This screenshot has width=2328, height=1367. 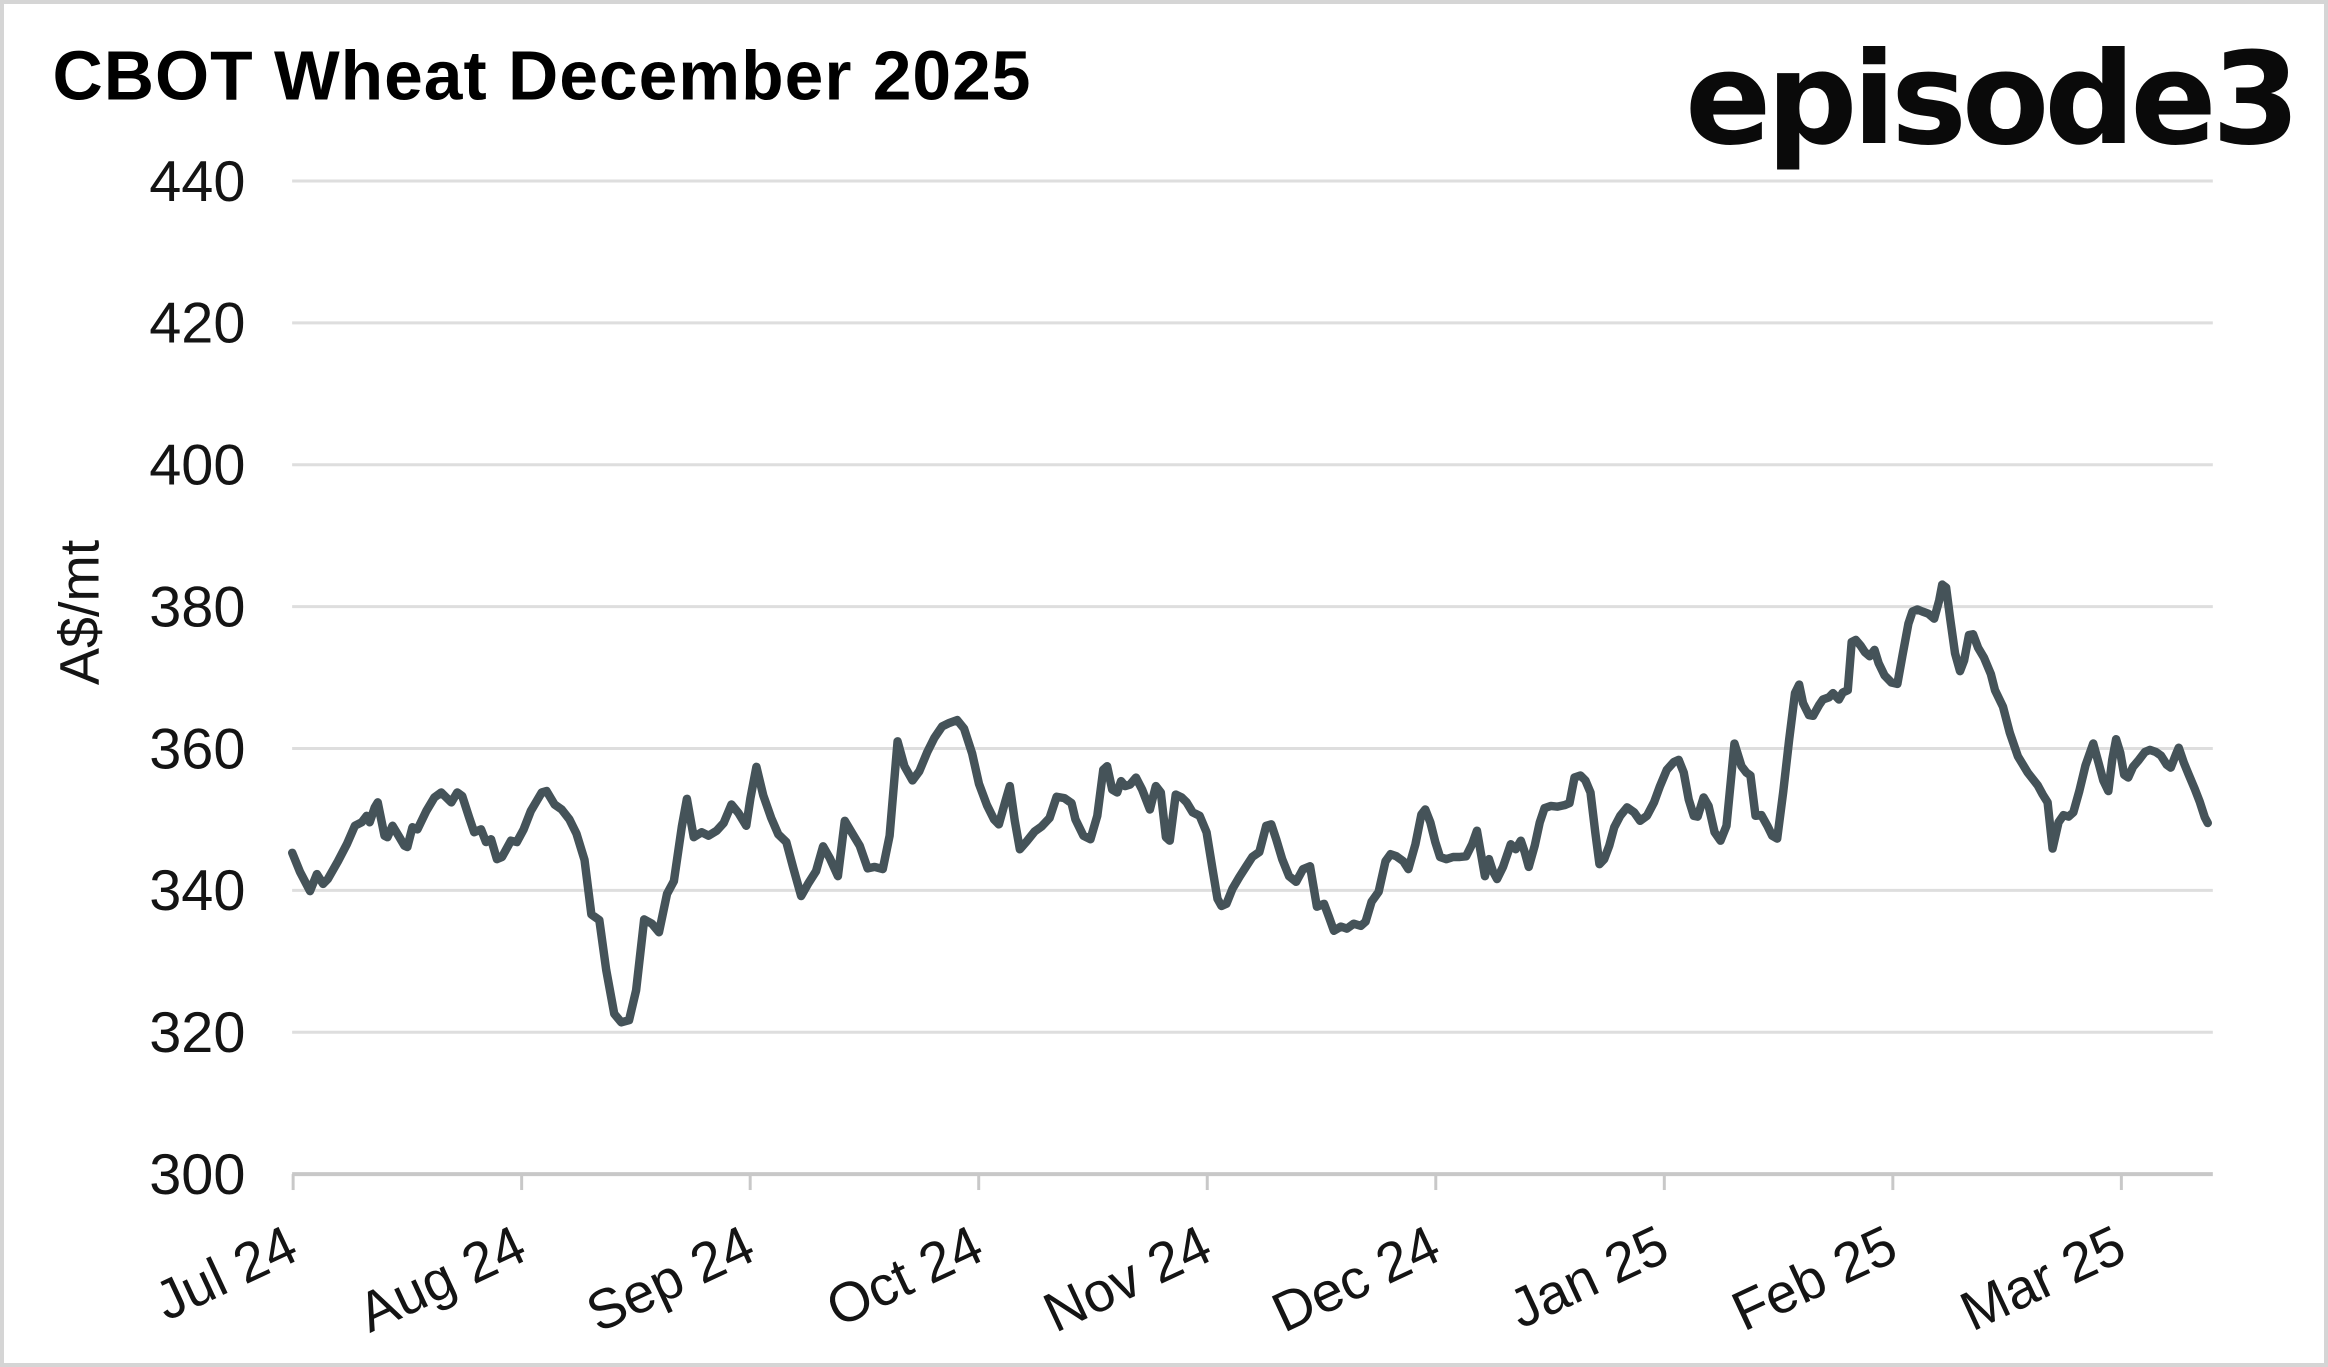 What do you see at coordinates (197, 324) in the screenshot?
I see `y-axis-tick-label: 420` at bounding box center [197, 324].